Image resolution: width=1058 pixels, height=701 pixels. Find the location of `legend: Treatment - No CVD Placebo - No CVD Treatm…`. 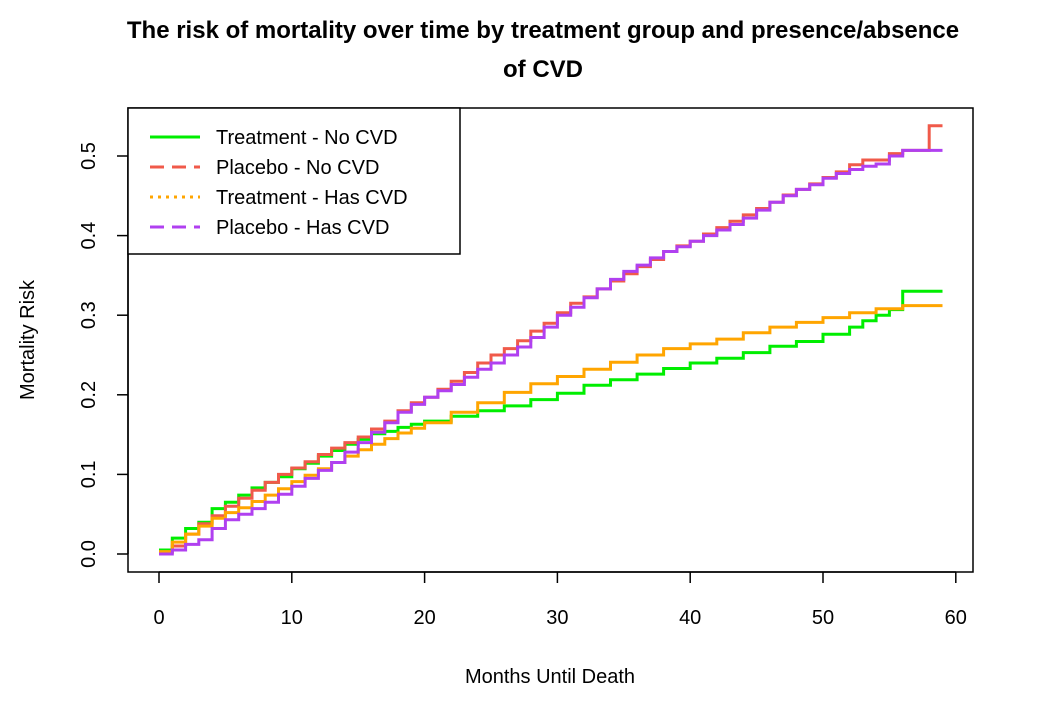

legend: Treatment - No CVD Placebo - No CVD Treatm… is located at coordinates (294, 181).